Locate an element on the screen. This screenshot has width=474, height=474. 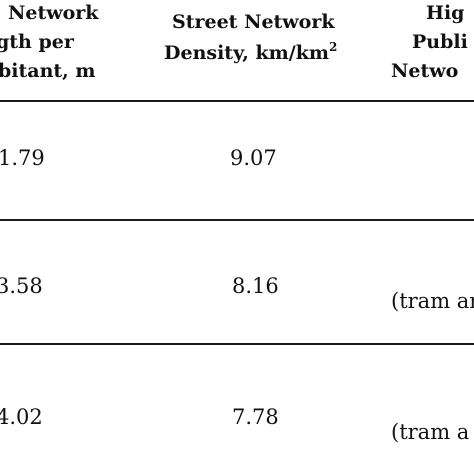
header-rule is located at coordinates (237, 101).